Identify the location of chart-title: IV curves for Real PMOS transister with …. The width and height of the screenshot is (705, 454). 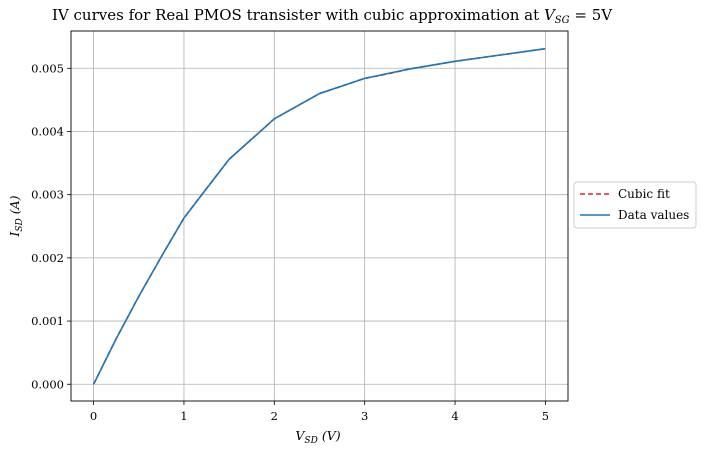
(332, 16).